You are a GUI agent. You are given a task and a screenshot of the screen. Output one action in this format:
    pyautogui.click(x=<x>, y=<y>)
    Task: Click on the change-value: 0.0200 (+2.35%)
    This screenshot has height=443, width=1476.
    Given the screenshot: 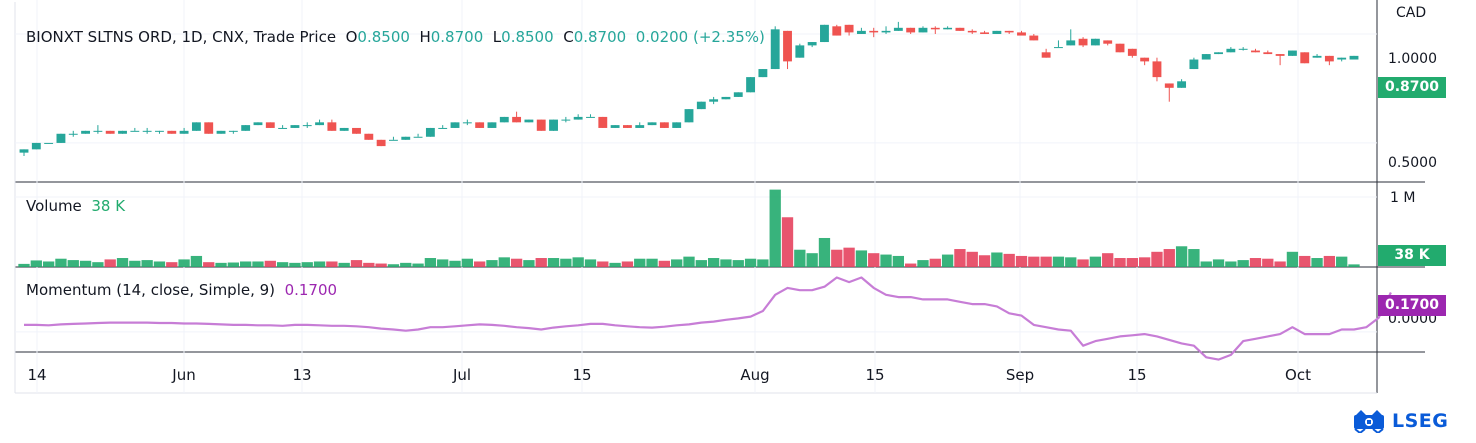 What is the action you would take?
    pyautogui.click(x=700, y=37)
    